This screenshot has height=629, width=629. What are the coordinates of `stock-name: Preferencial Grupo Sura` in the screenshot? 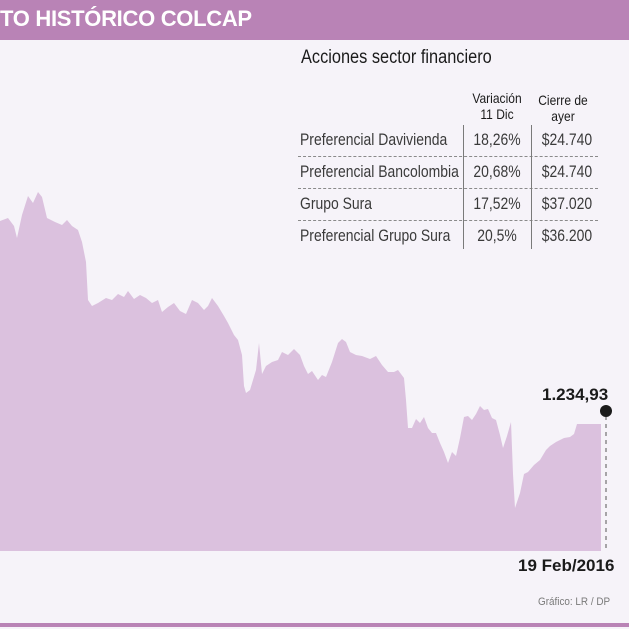 It's located at (375, 235).